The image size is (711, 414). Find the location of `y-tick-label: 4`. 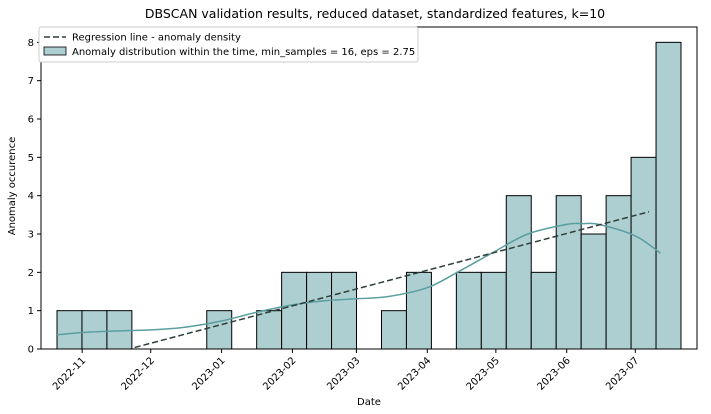

y-tick-label: 4 is located at coordinates (31, 196).